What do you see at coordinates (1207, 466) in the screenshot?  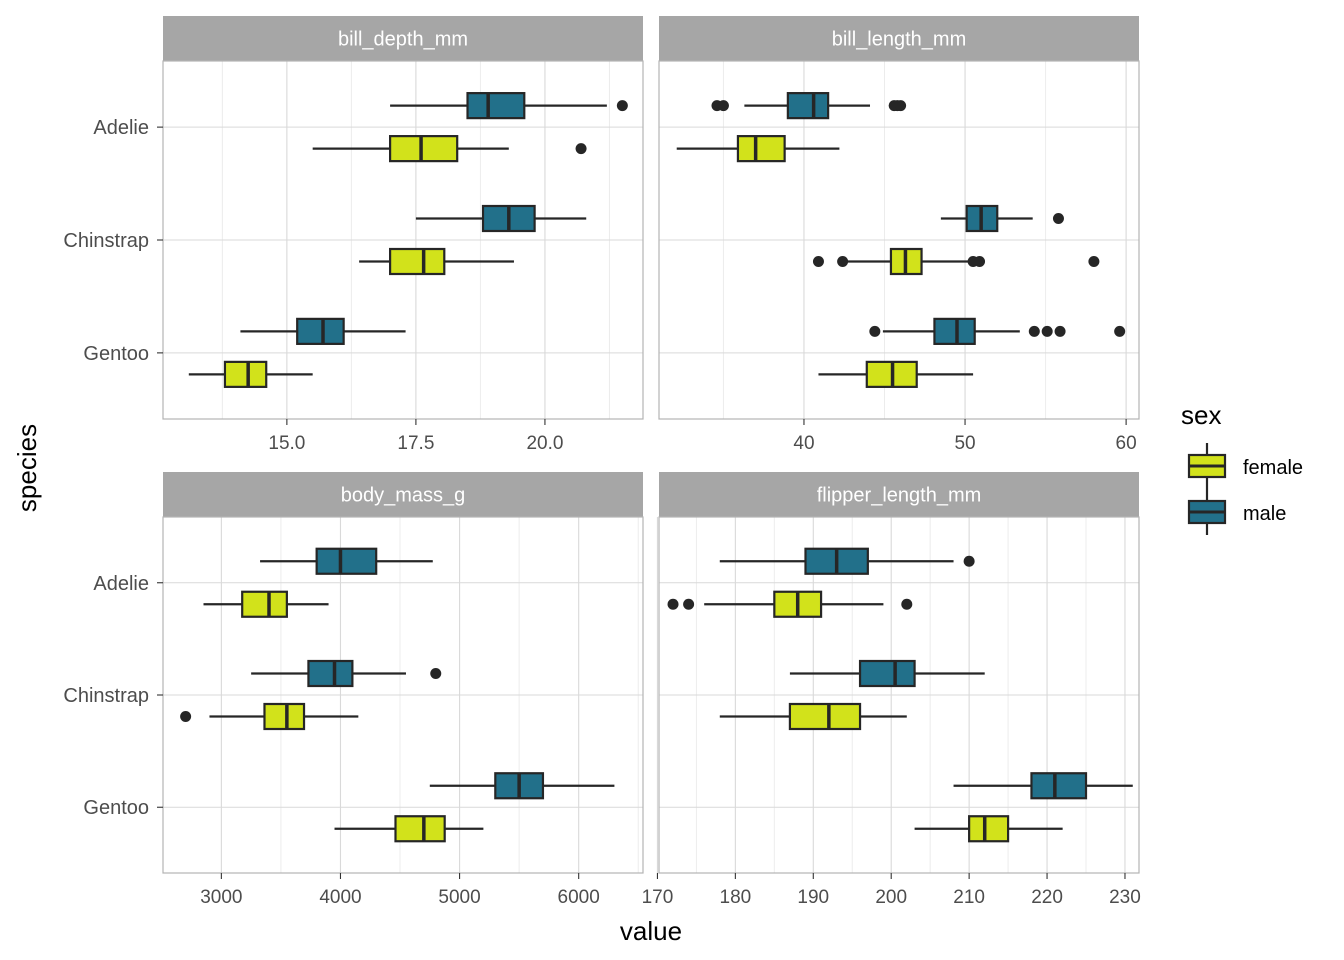 I see `legend-key-female` at bounding box center [1207, 466].